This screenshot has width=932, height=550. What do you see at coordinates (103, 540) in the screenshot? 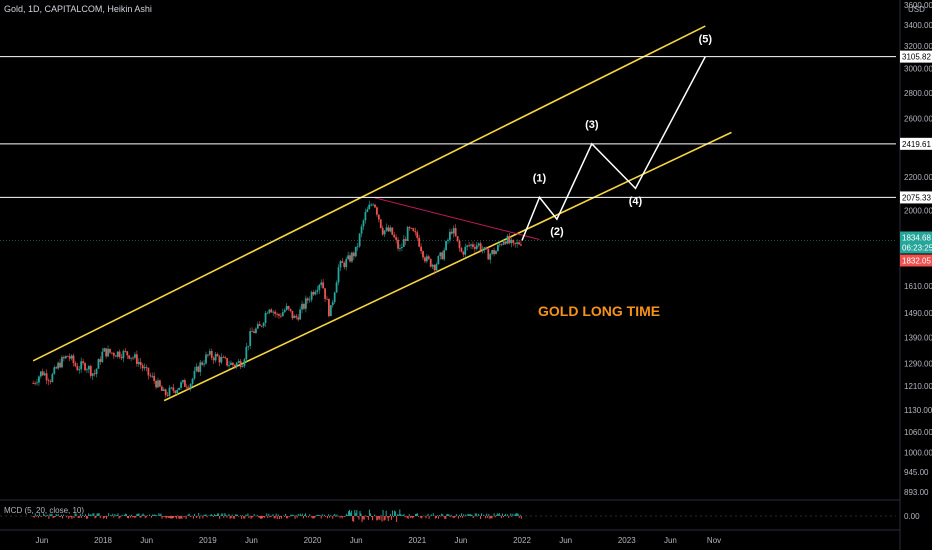
I see `x-tick-label: 2018` at bounding box center [103, 540].